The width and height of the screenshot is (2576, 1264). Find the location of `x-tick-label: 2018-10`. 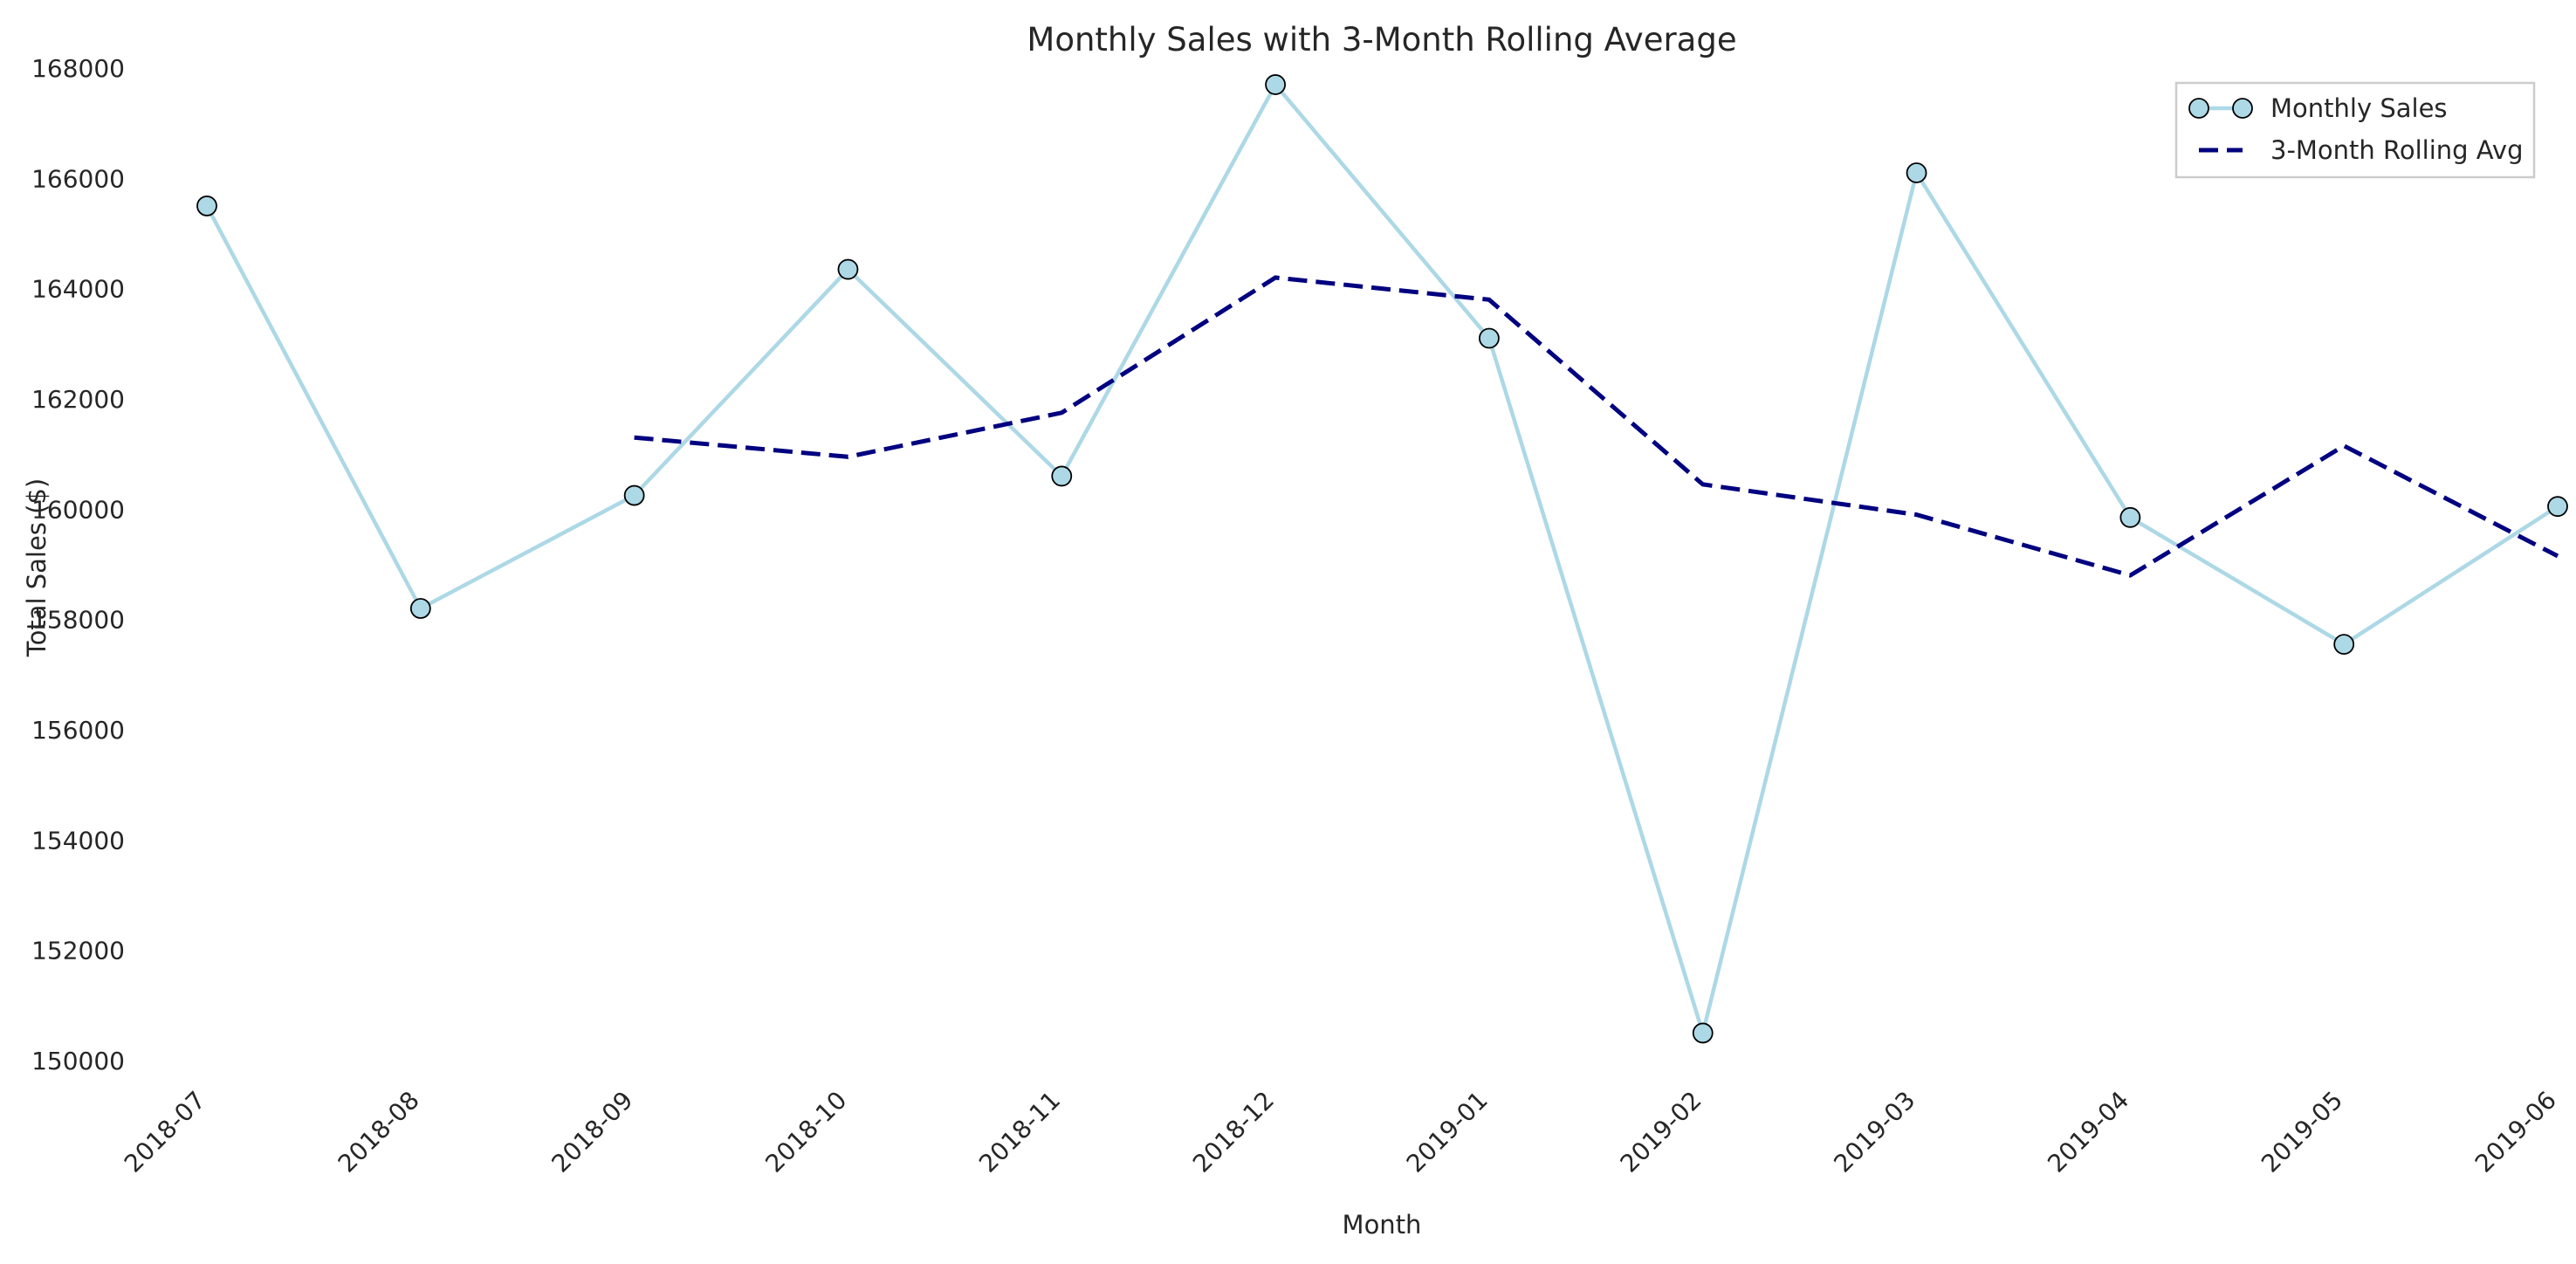

x-tick-label: 2018-10 is located at coordinates (806, 1132).